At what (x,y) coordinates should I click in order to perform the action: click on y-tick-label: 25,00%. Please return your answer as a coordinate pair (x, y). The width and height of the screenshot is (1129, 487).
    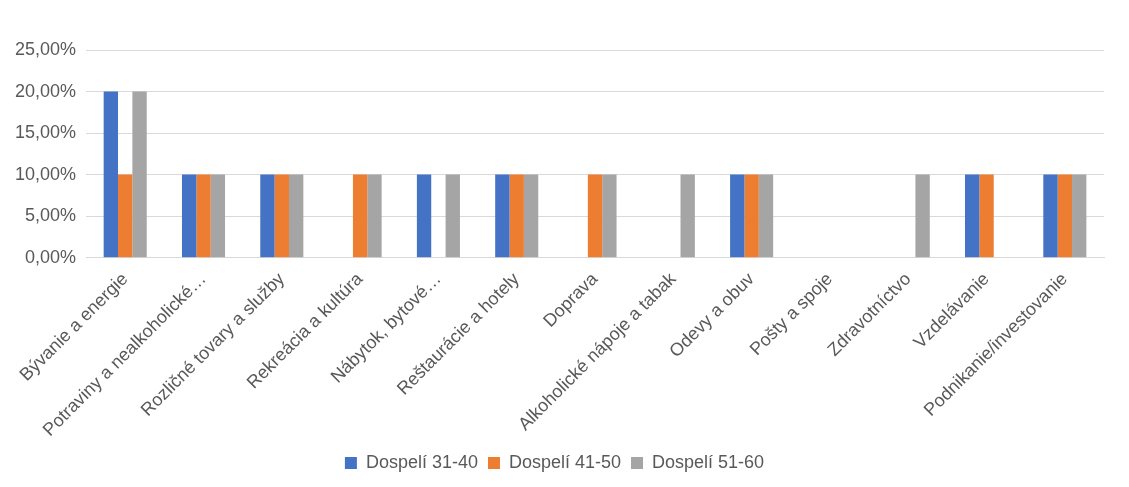
    Looking at the image, I should click on (45, 48).